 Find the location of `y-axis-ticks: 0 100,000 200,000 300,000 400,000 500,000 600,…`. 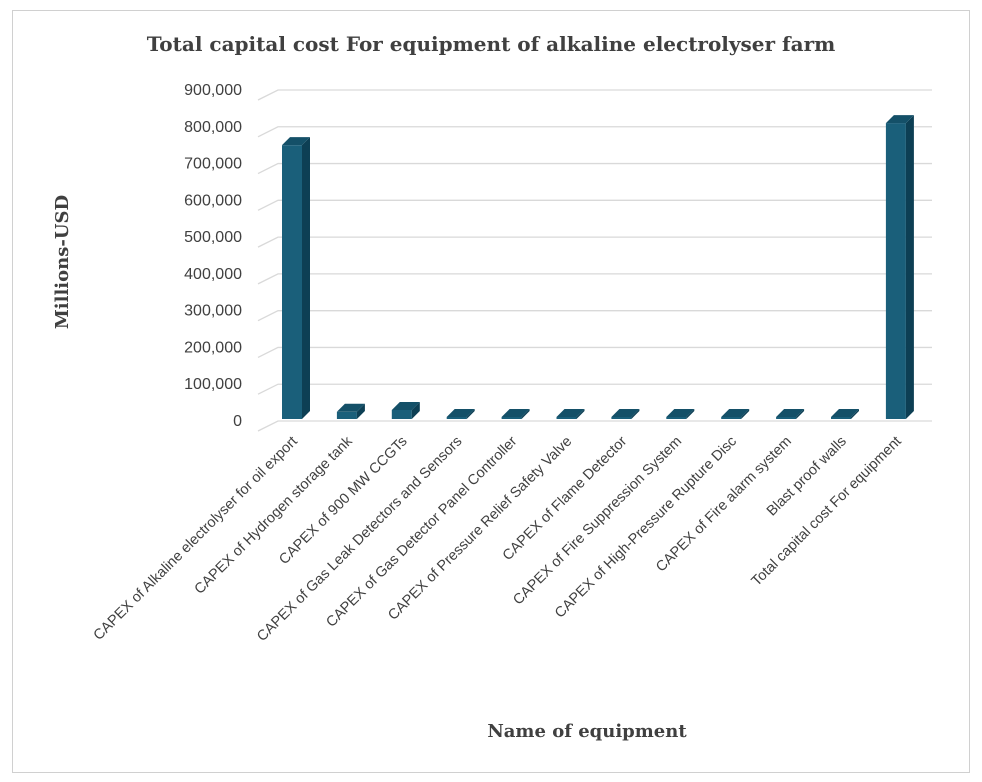

y-axis-ticks: 0 100,000 200,000 300,000 400,000 500,000 600,… is located at coordinates (213, 256).